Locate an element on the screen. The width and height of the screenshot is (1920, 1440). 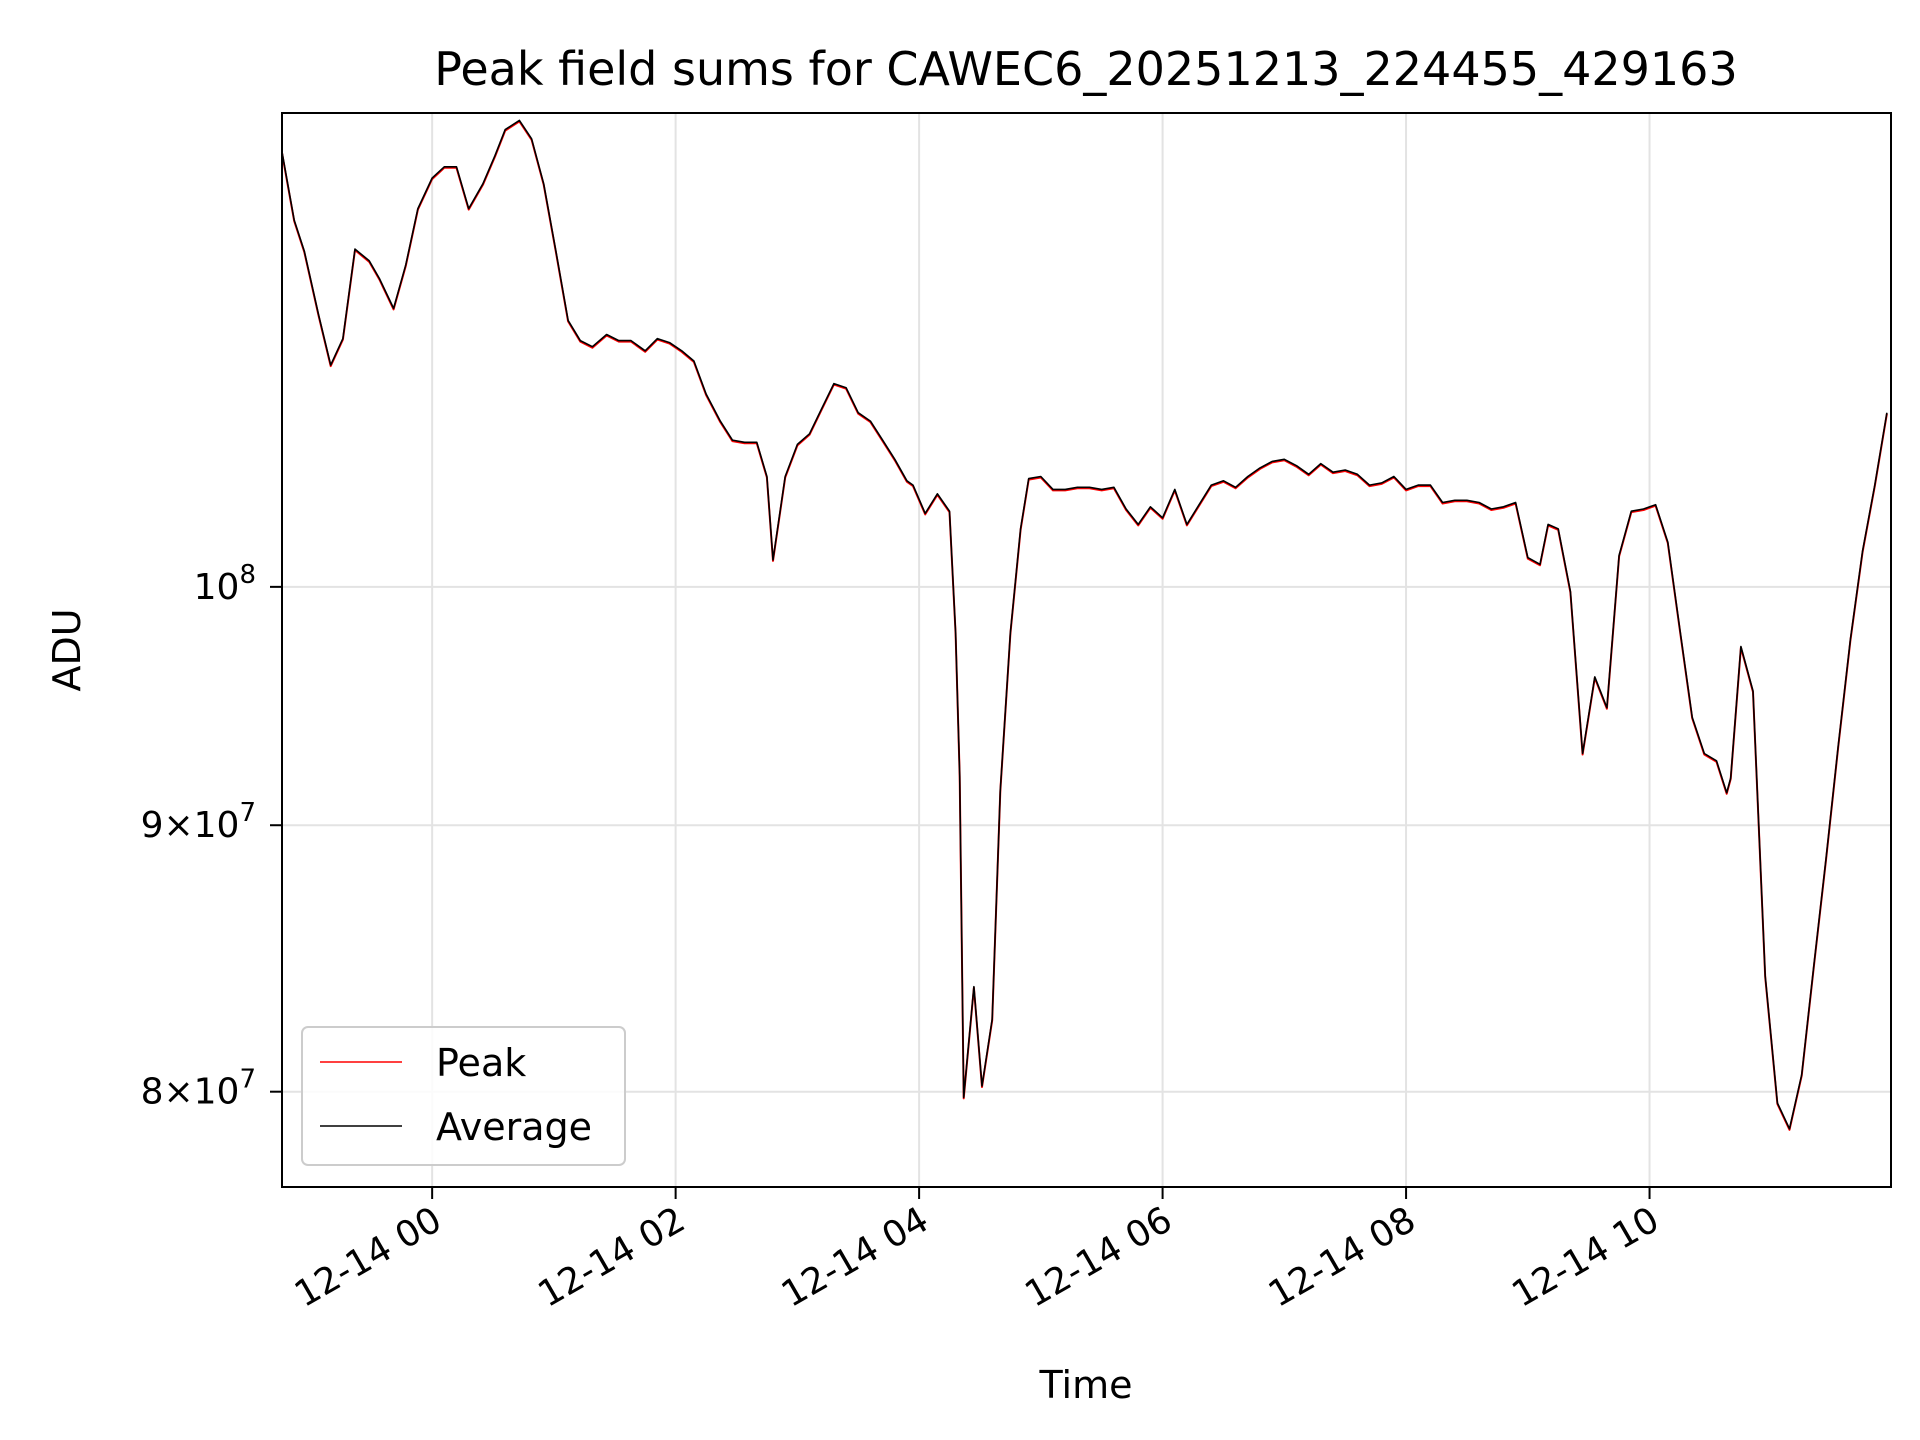
legend-label-average: Average is located at coordinates (514, 1127).